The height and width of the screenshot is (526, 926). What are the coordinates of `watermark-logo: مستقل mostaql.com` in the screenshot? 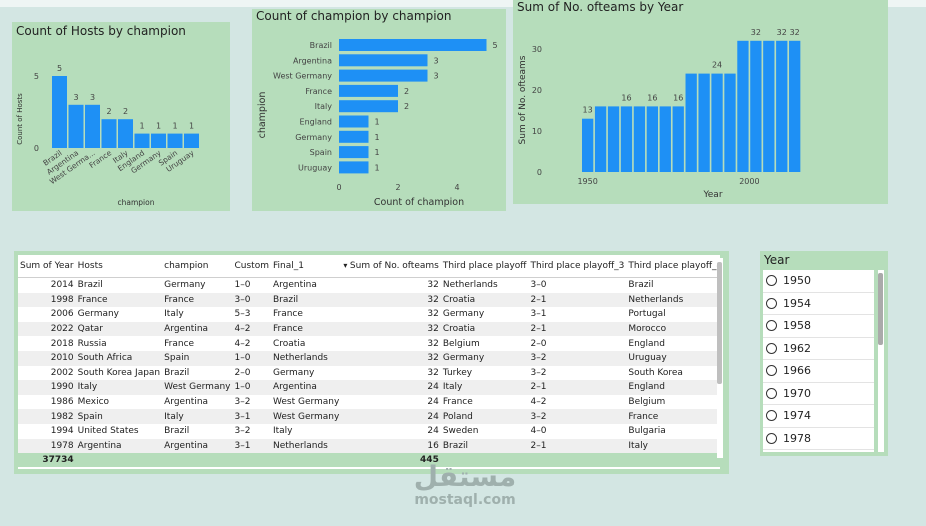 It's located at (465, 485).